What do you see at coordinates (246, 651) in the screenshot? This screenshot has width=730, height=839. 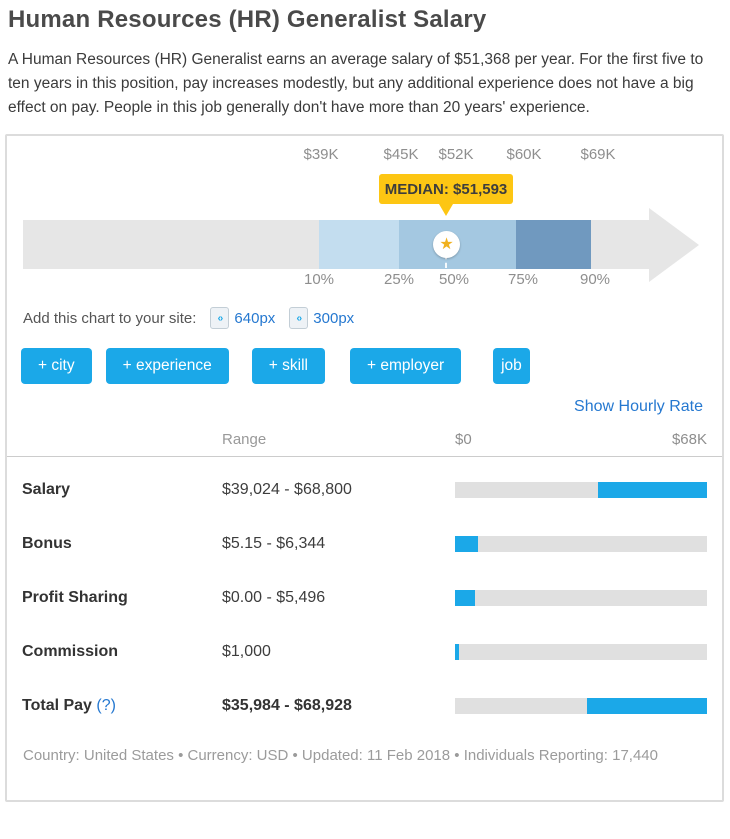 I see `row-range: $1,000` at bounding box center [246, 651].